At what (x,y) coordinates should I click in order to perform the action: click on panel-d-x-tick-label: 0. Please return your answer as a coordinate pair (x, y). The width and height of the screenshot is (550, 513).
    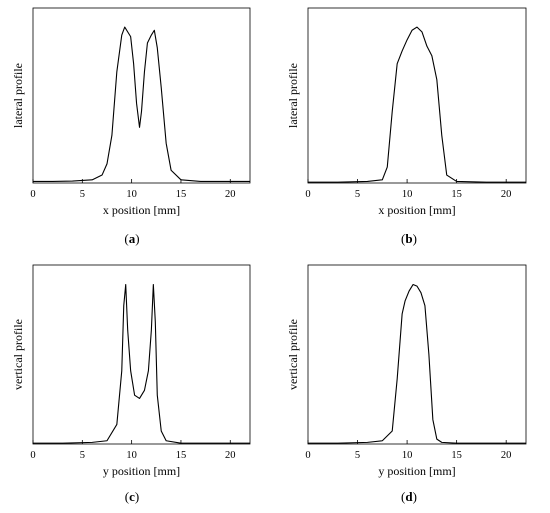
    Looking at the image, I should click on (307, 455).